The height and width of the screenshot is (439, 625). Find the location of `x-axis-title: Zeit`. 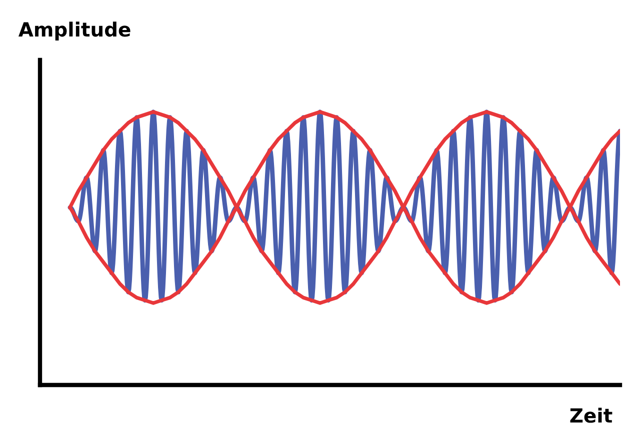

x-axis-title: Zeit is located at coordinates (591, 415).